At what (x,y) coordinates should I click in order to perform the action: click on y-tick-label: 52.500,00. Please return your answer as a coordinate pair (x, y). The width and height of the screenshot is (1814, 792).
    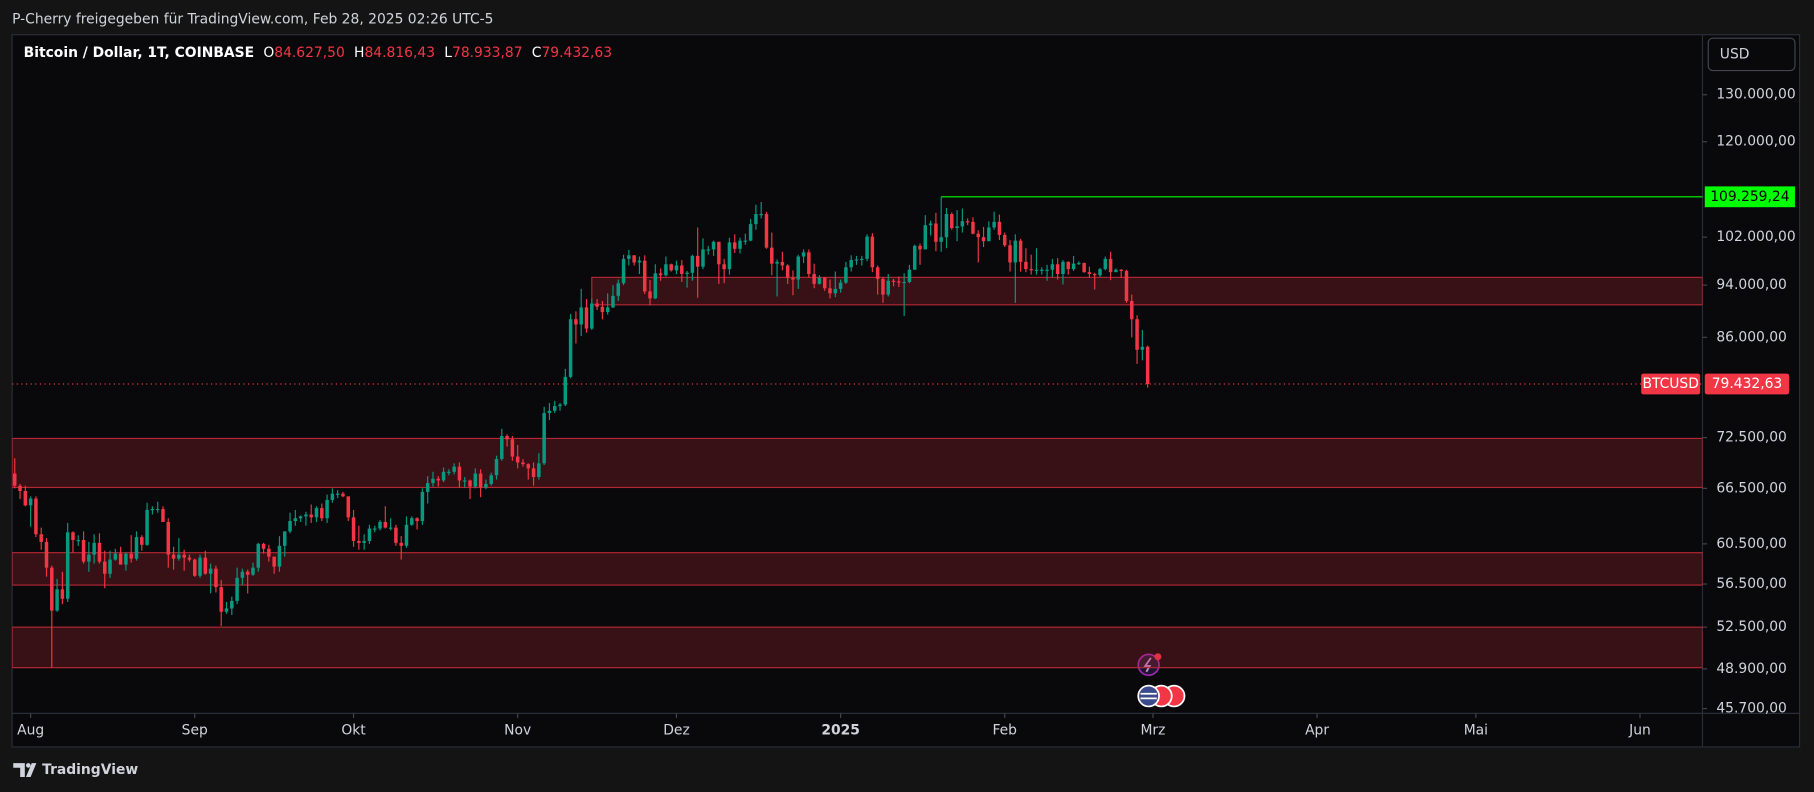
    Looking at the image, I should click on (1751, 627).